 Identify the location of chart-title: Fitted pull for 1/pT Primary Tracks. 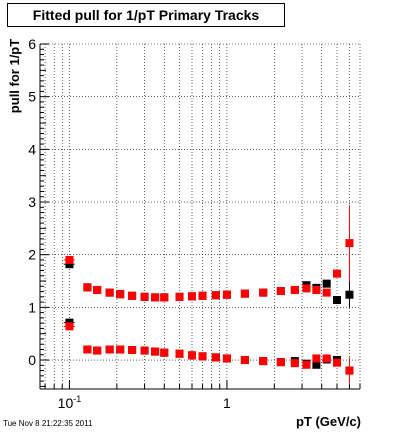
(146, 15).